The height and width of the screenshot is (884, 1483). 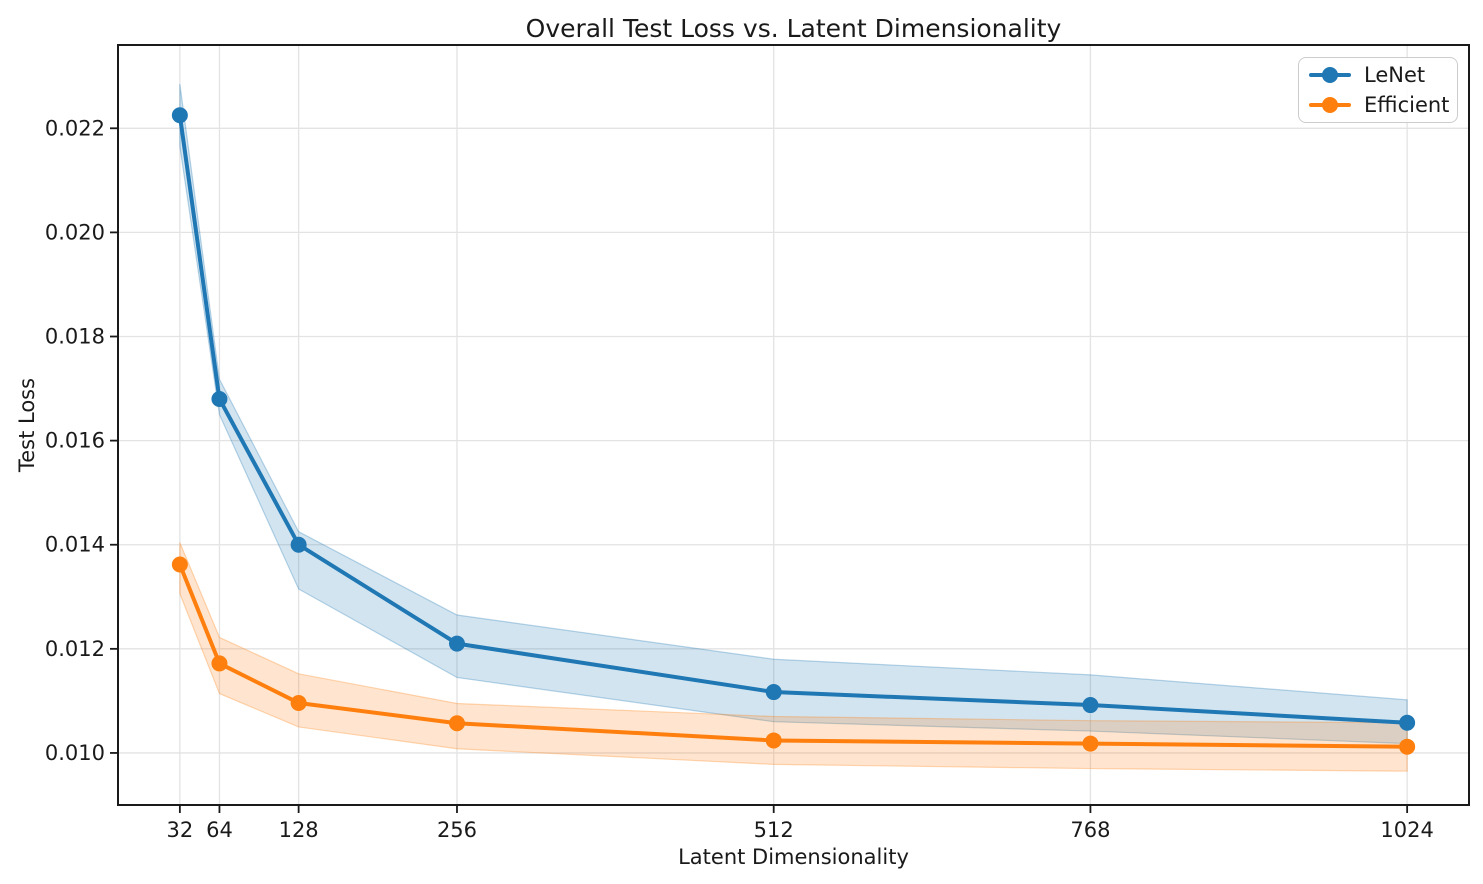 What do you see at coordinates (75, 441) in the screenshot?
I see `y-tick-label-0.016: 0.016` at bounding box center [75, 441].